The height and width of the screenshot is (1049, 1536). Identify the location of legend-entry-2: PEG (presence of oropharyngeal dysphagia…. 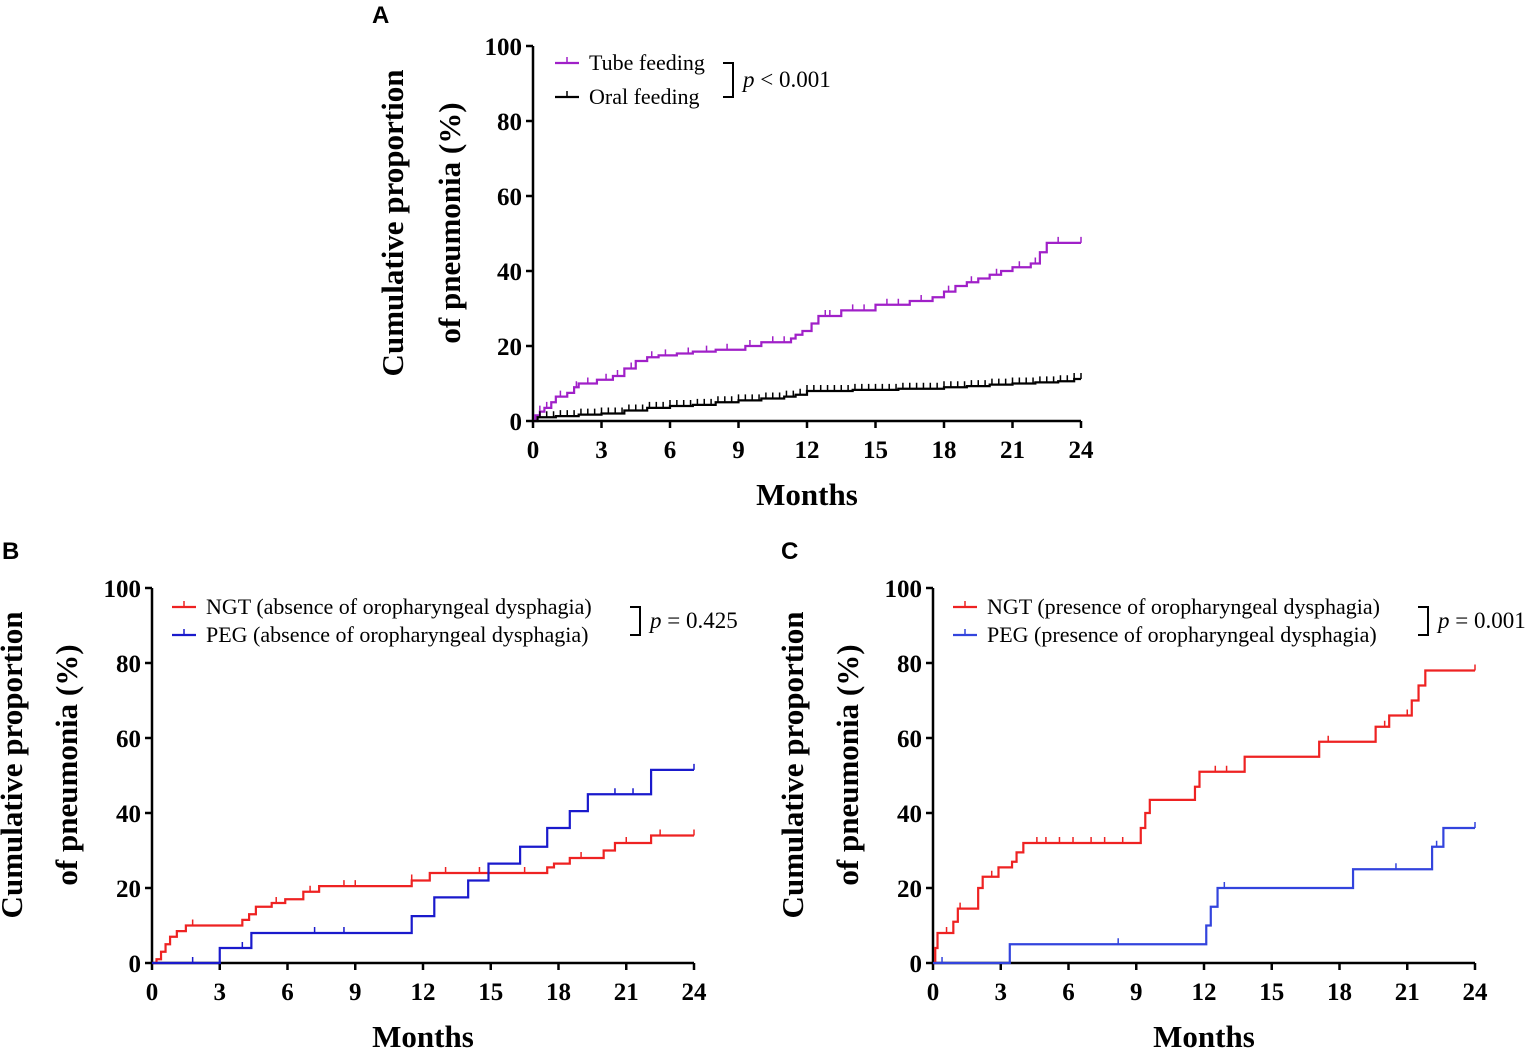
(1165, 634).